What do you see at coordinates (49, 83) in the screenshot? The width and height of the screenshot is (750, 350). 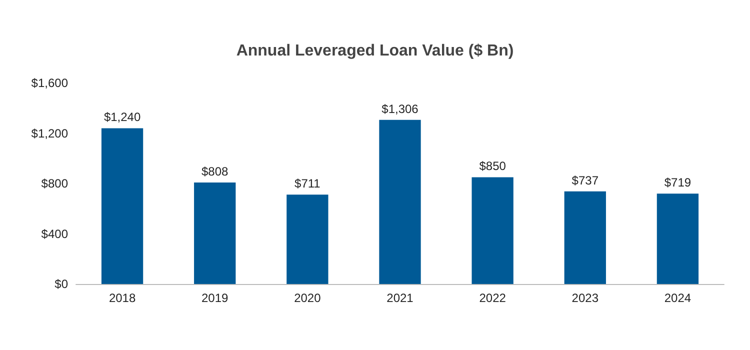 I see `y-tick-label: $1,600` at bounding box center [49, 83].